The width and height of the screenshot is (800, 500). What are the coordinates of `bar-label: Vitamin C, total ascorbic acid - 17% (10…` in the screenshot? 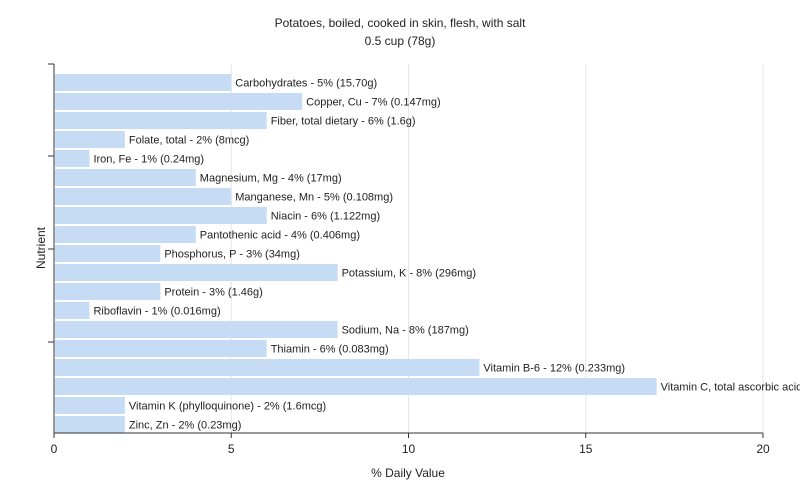 It's located at (730, 388).